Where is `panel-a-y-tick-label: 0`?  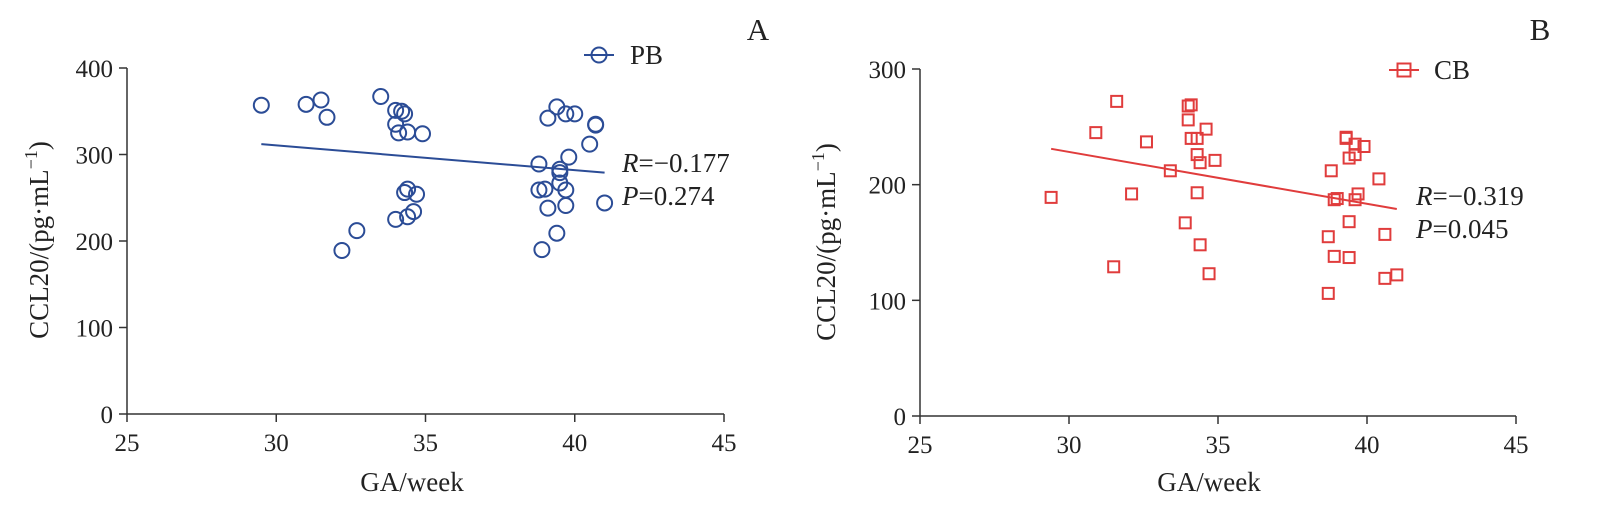
panel-a-y-tick-label: 0 is located at coordinates (107, 415).